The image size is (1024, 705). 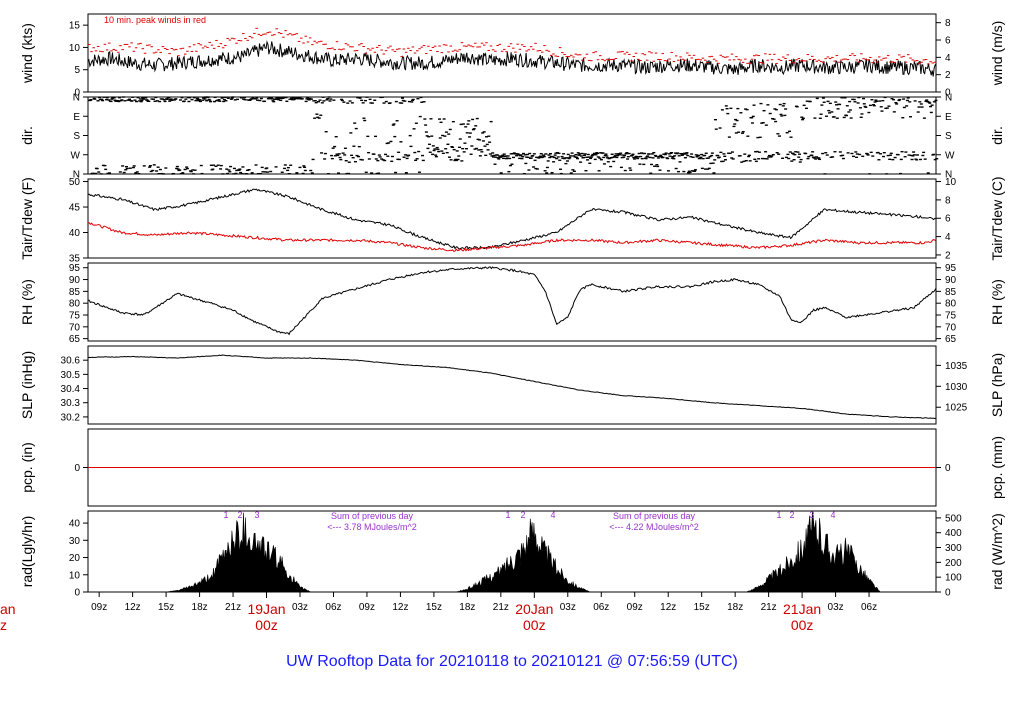 I want to click on ytick-right-label: 6, so click(x=948, y=219).